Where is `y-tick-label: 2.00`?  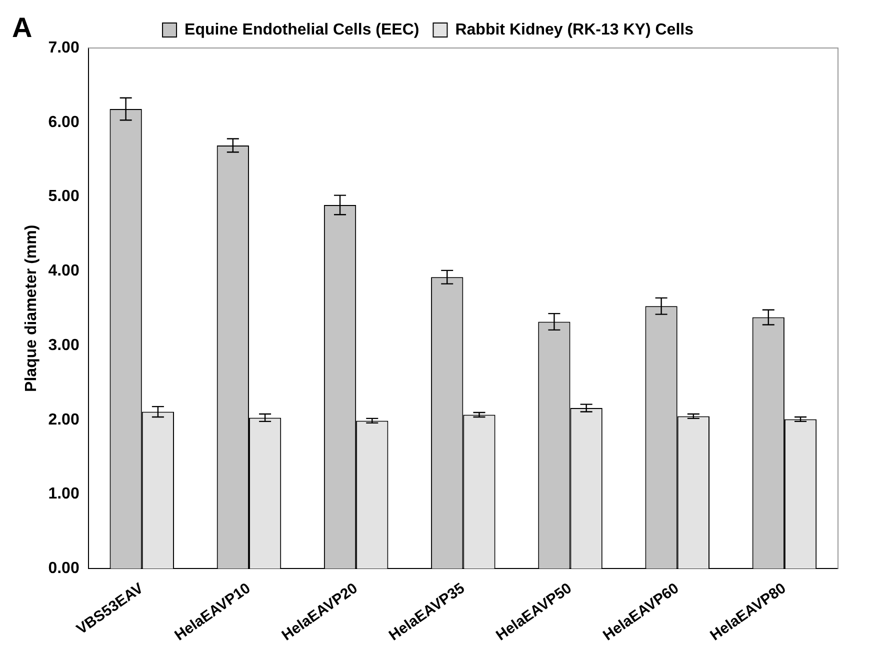 y-tick-label: 2.00 is located at coordinates (64, 419).